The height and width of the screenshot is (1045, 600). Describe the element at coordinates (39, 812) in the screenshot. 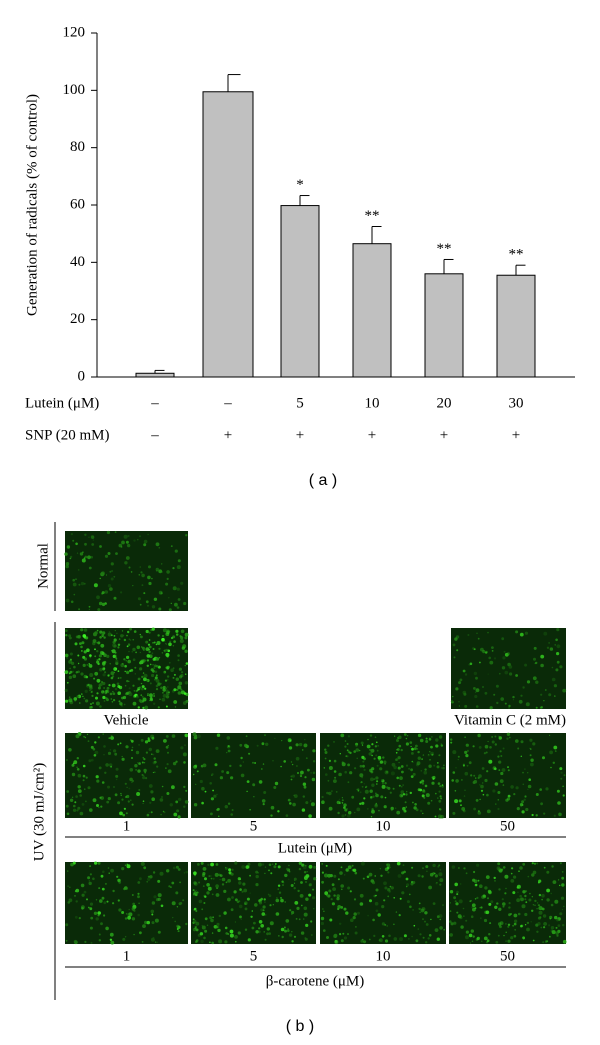

I see `uv-label: UV (30 mJ/cm²)` at that location.